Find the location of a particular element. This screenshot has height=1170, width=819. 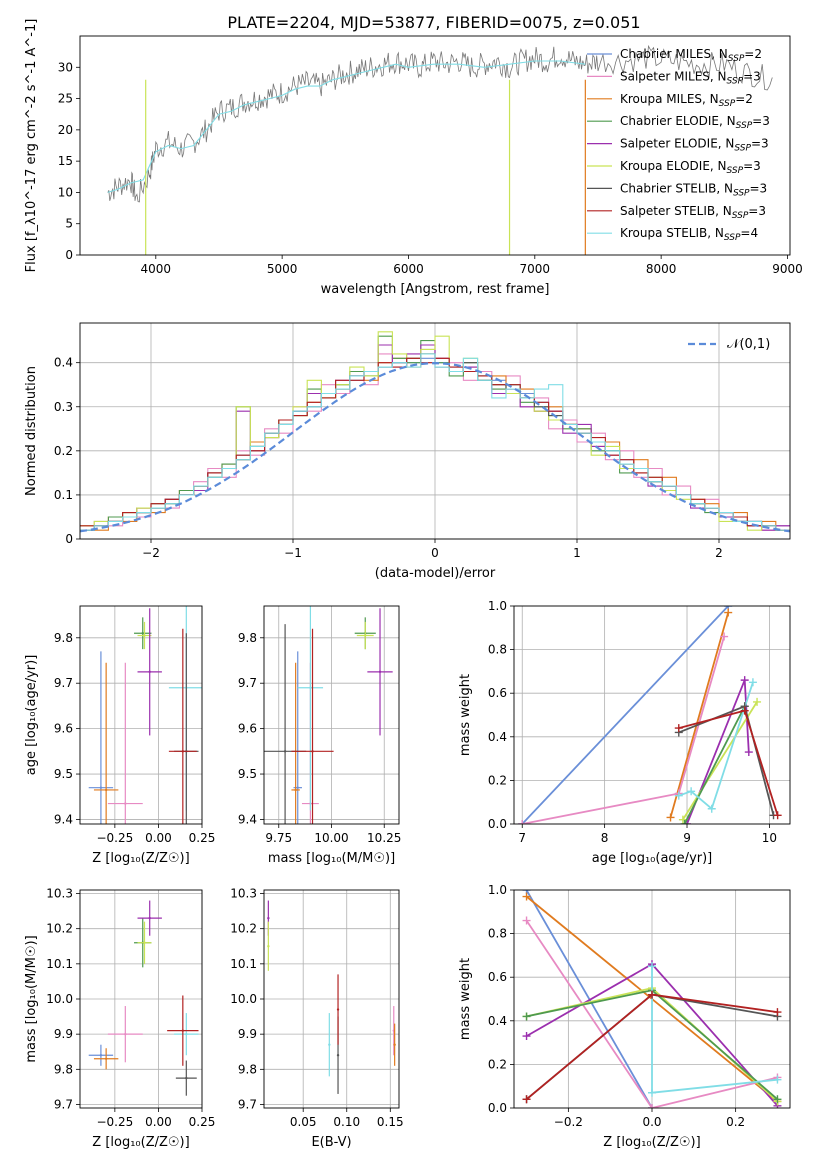

observed-spectrum-line is located at coordinates (440, 123).